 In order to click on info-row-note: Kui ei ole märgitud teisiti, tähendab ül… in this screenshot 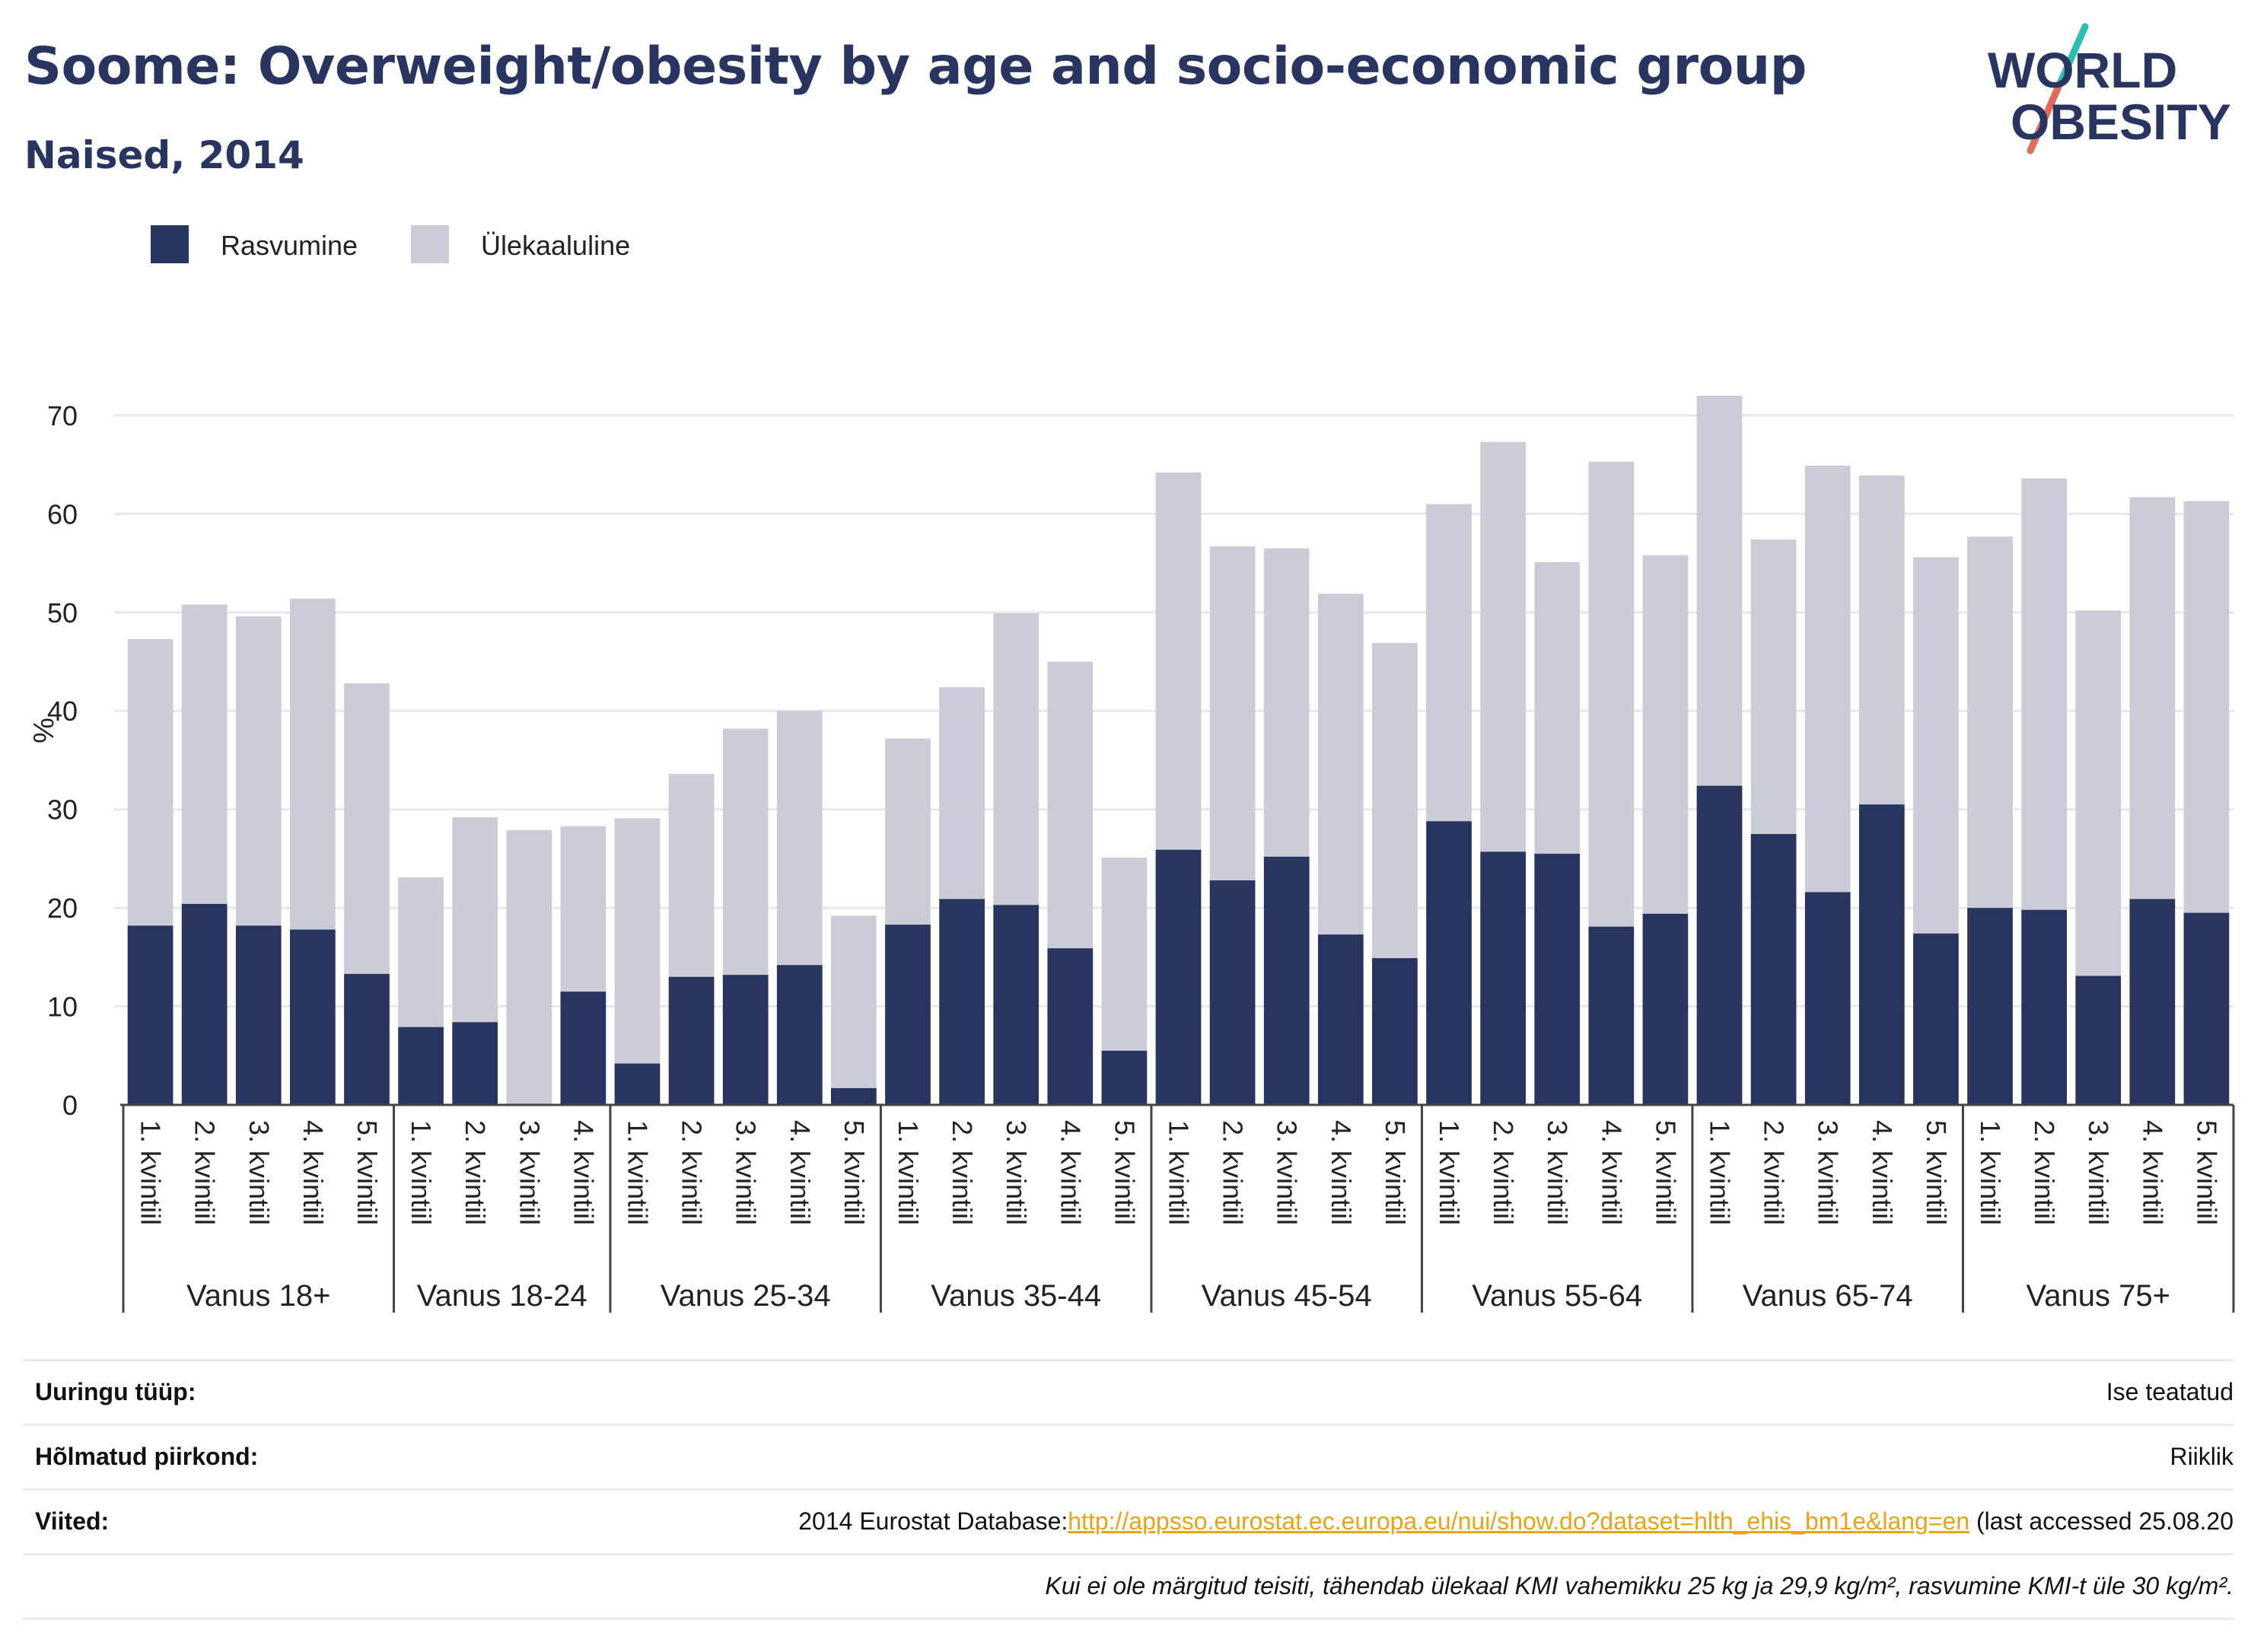, I will do `click(1128, 1585)`.